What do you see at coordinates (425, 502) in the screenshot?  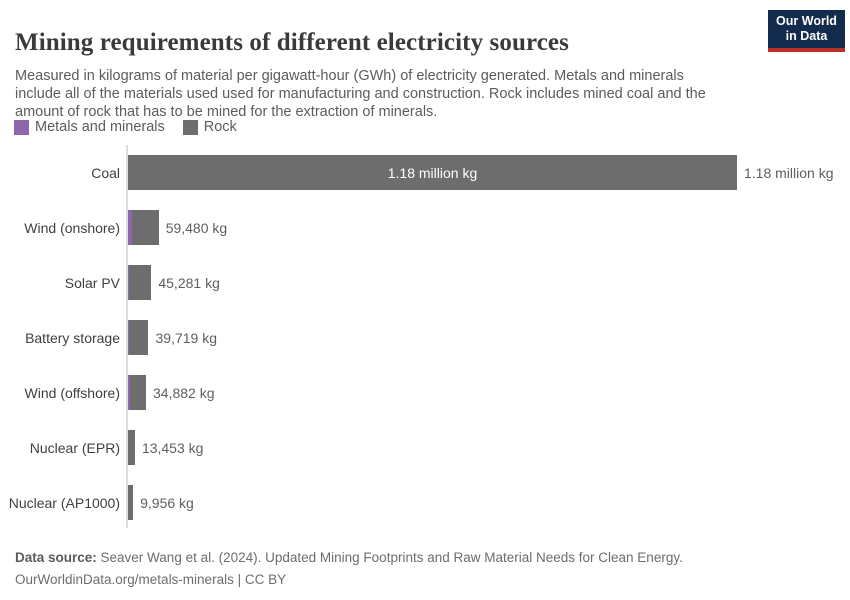 I see `chart-row: Nuclear (AP1000) 9,956 kg` at bounding box center [425, 502].